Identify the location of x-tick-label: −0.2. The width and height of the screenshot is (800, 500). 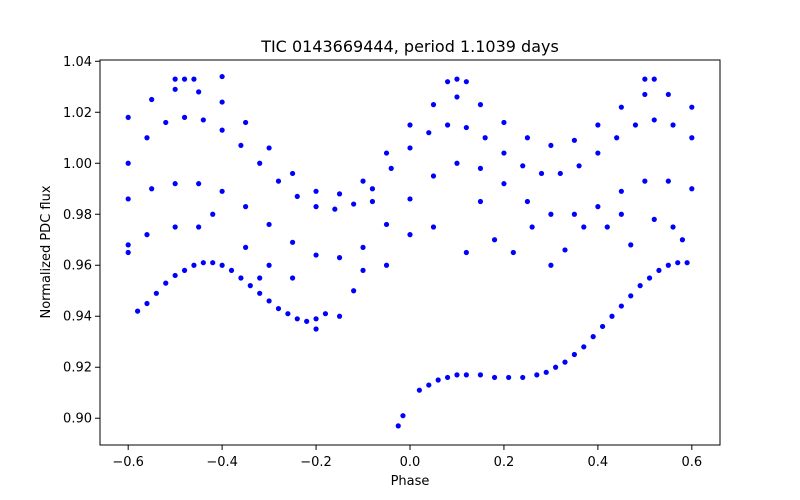
(316, 462).